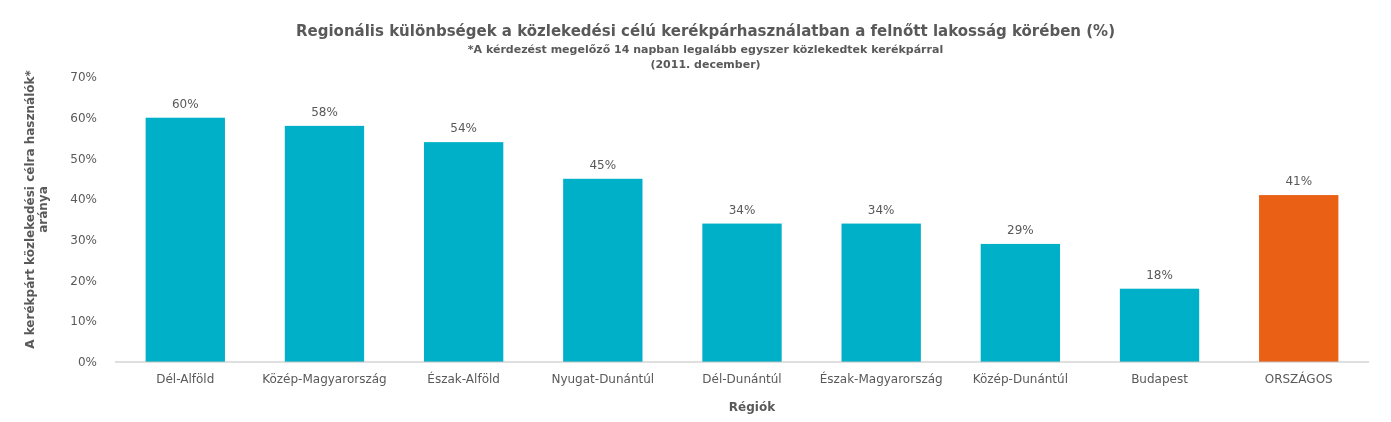  I want to click on y-tick-label: 30%, so click(83, 240).